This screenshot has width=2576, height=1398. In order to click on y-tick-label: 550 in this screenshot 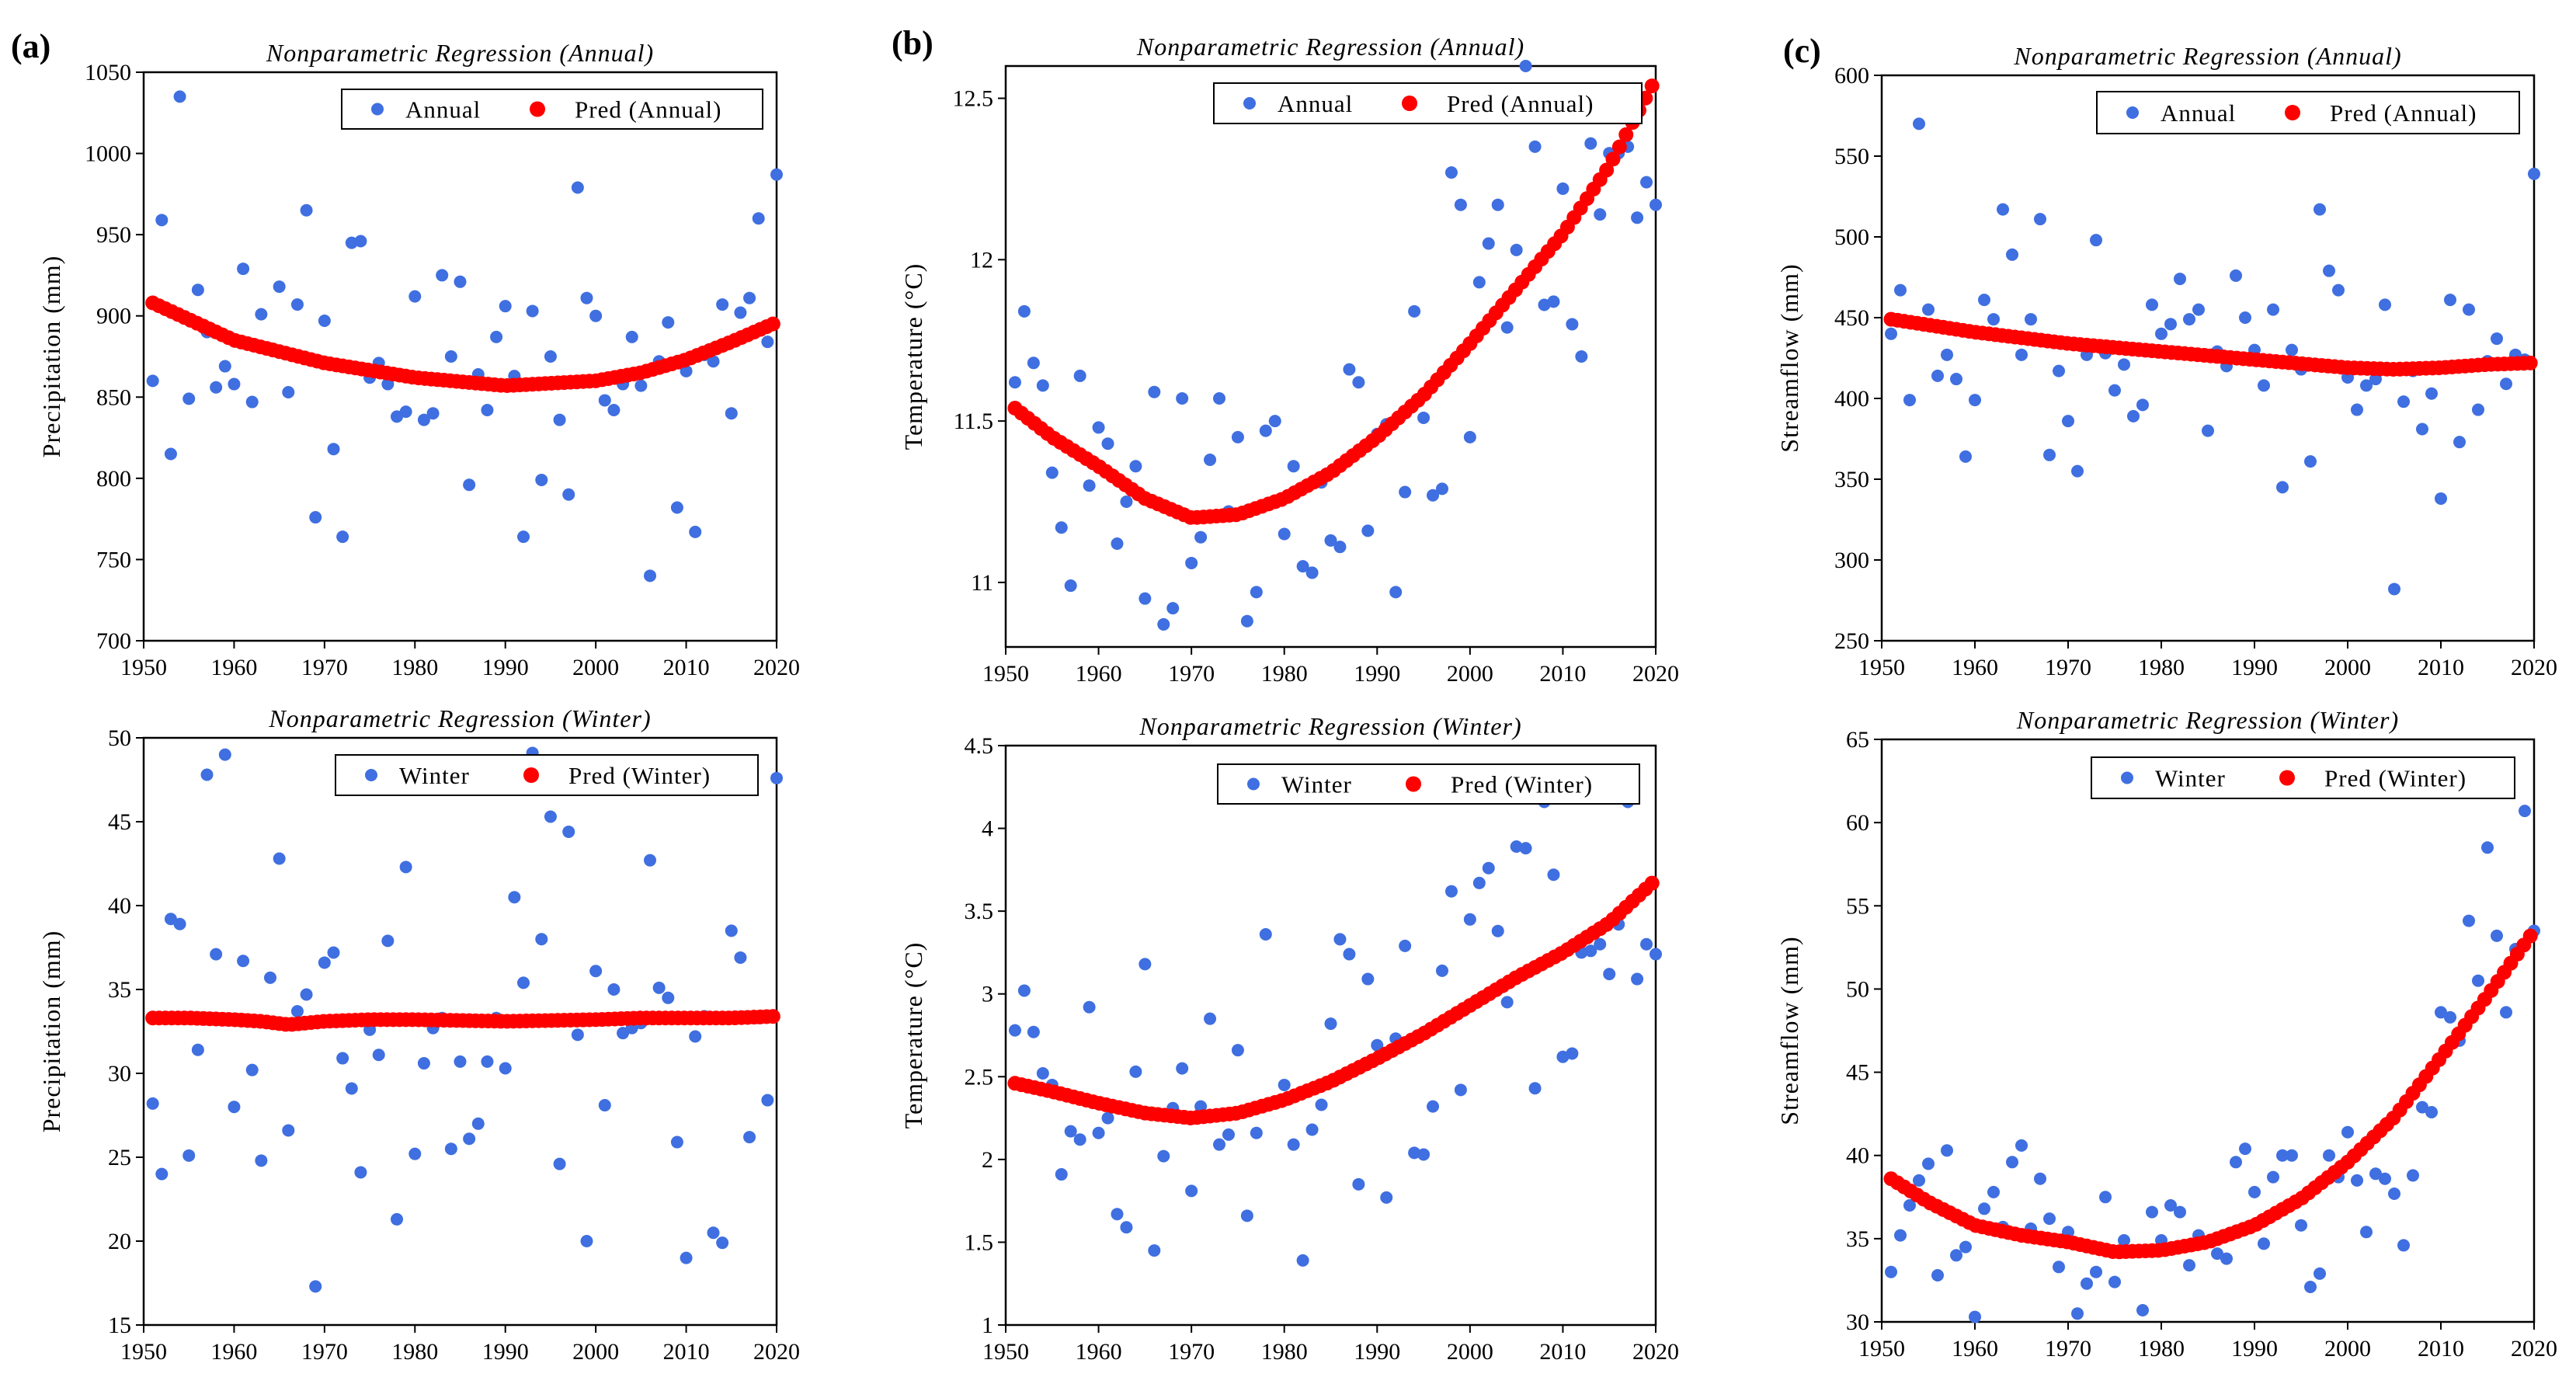, I will do `click(1851, 156)`.